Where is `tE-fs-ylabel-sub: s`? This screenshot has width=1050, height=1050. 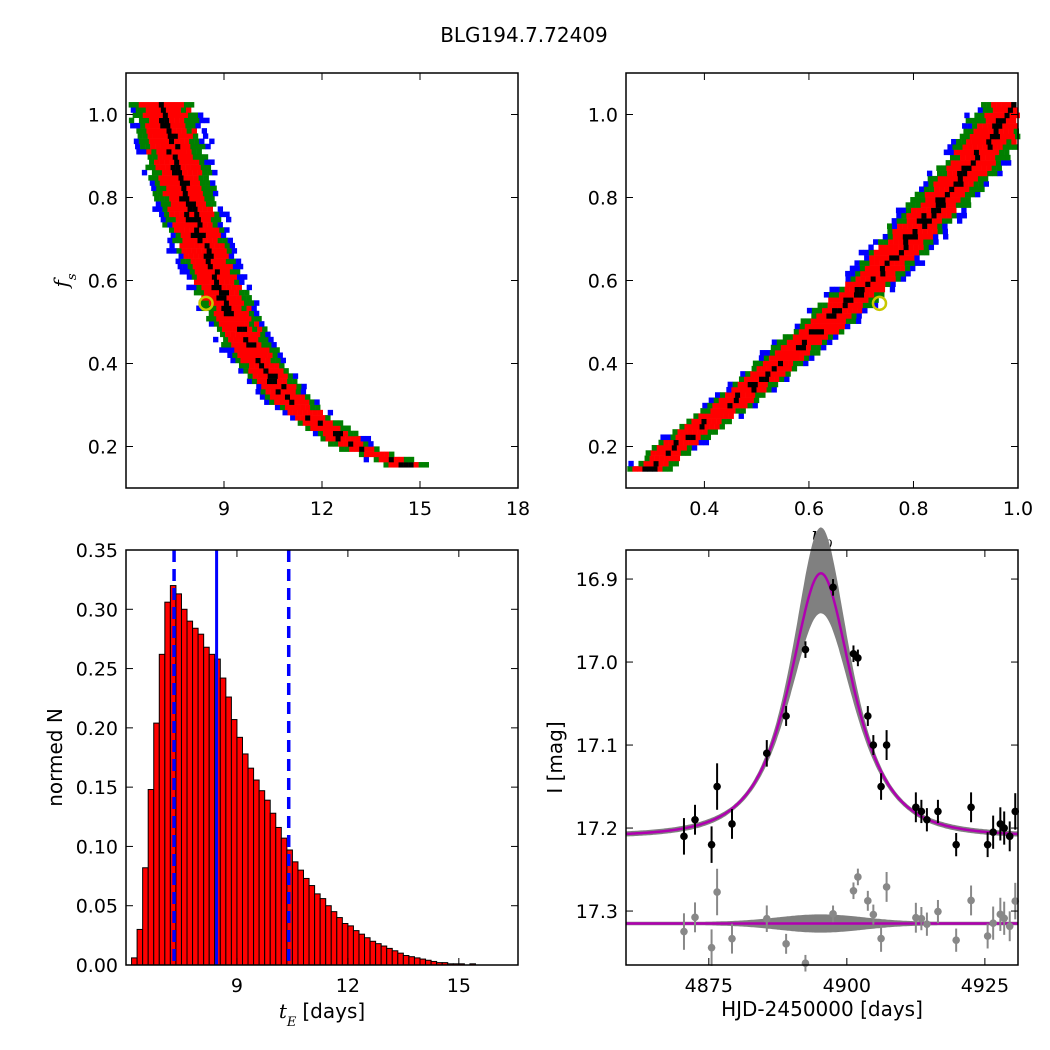
tE-fs-ylabel-sub: s is located at coordinates (72, 276).